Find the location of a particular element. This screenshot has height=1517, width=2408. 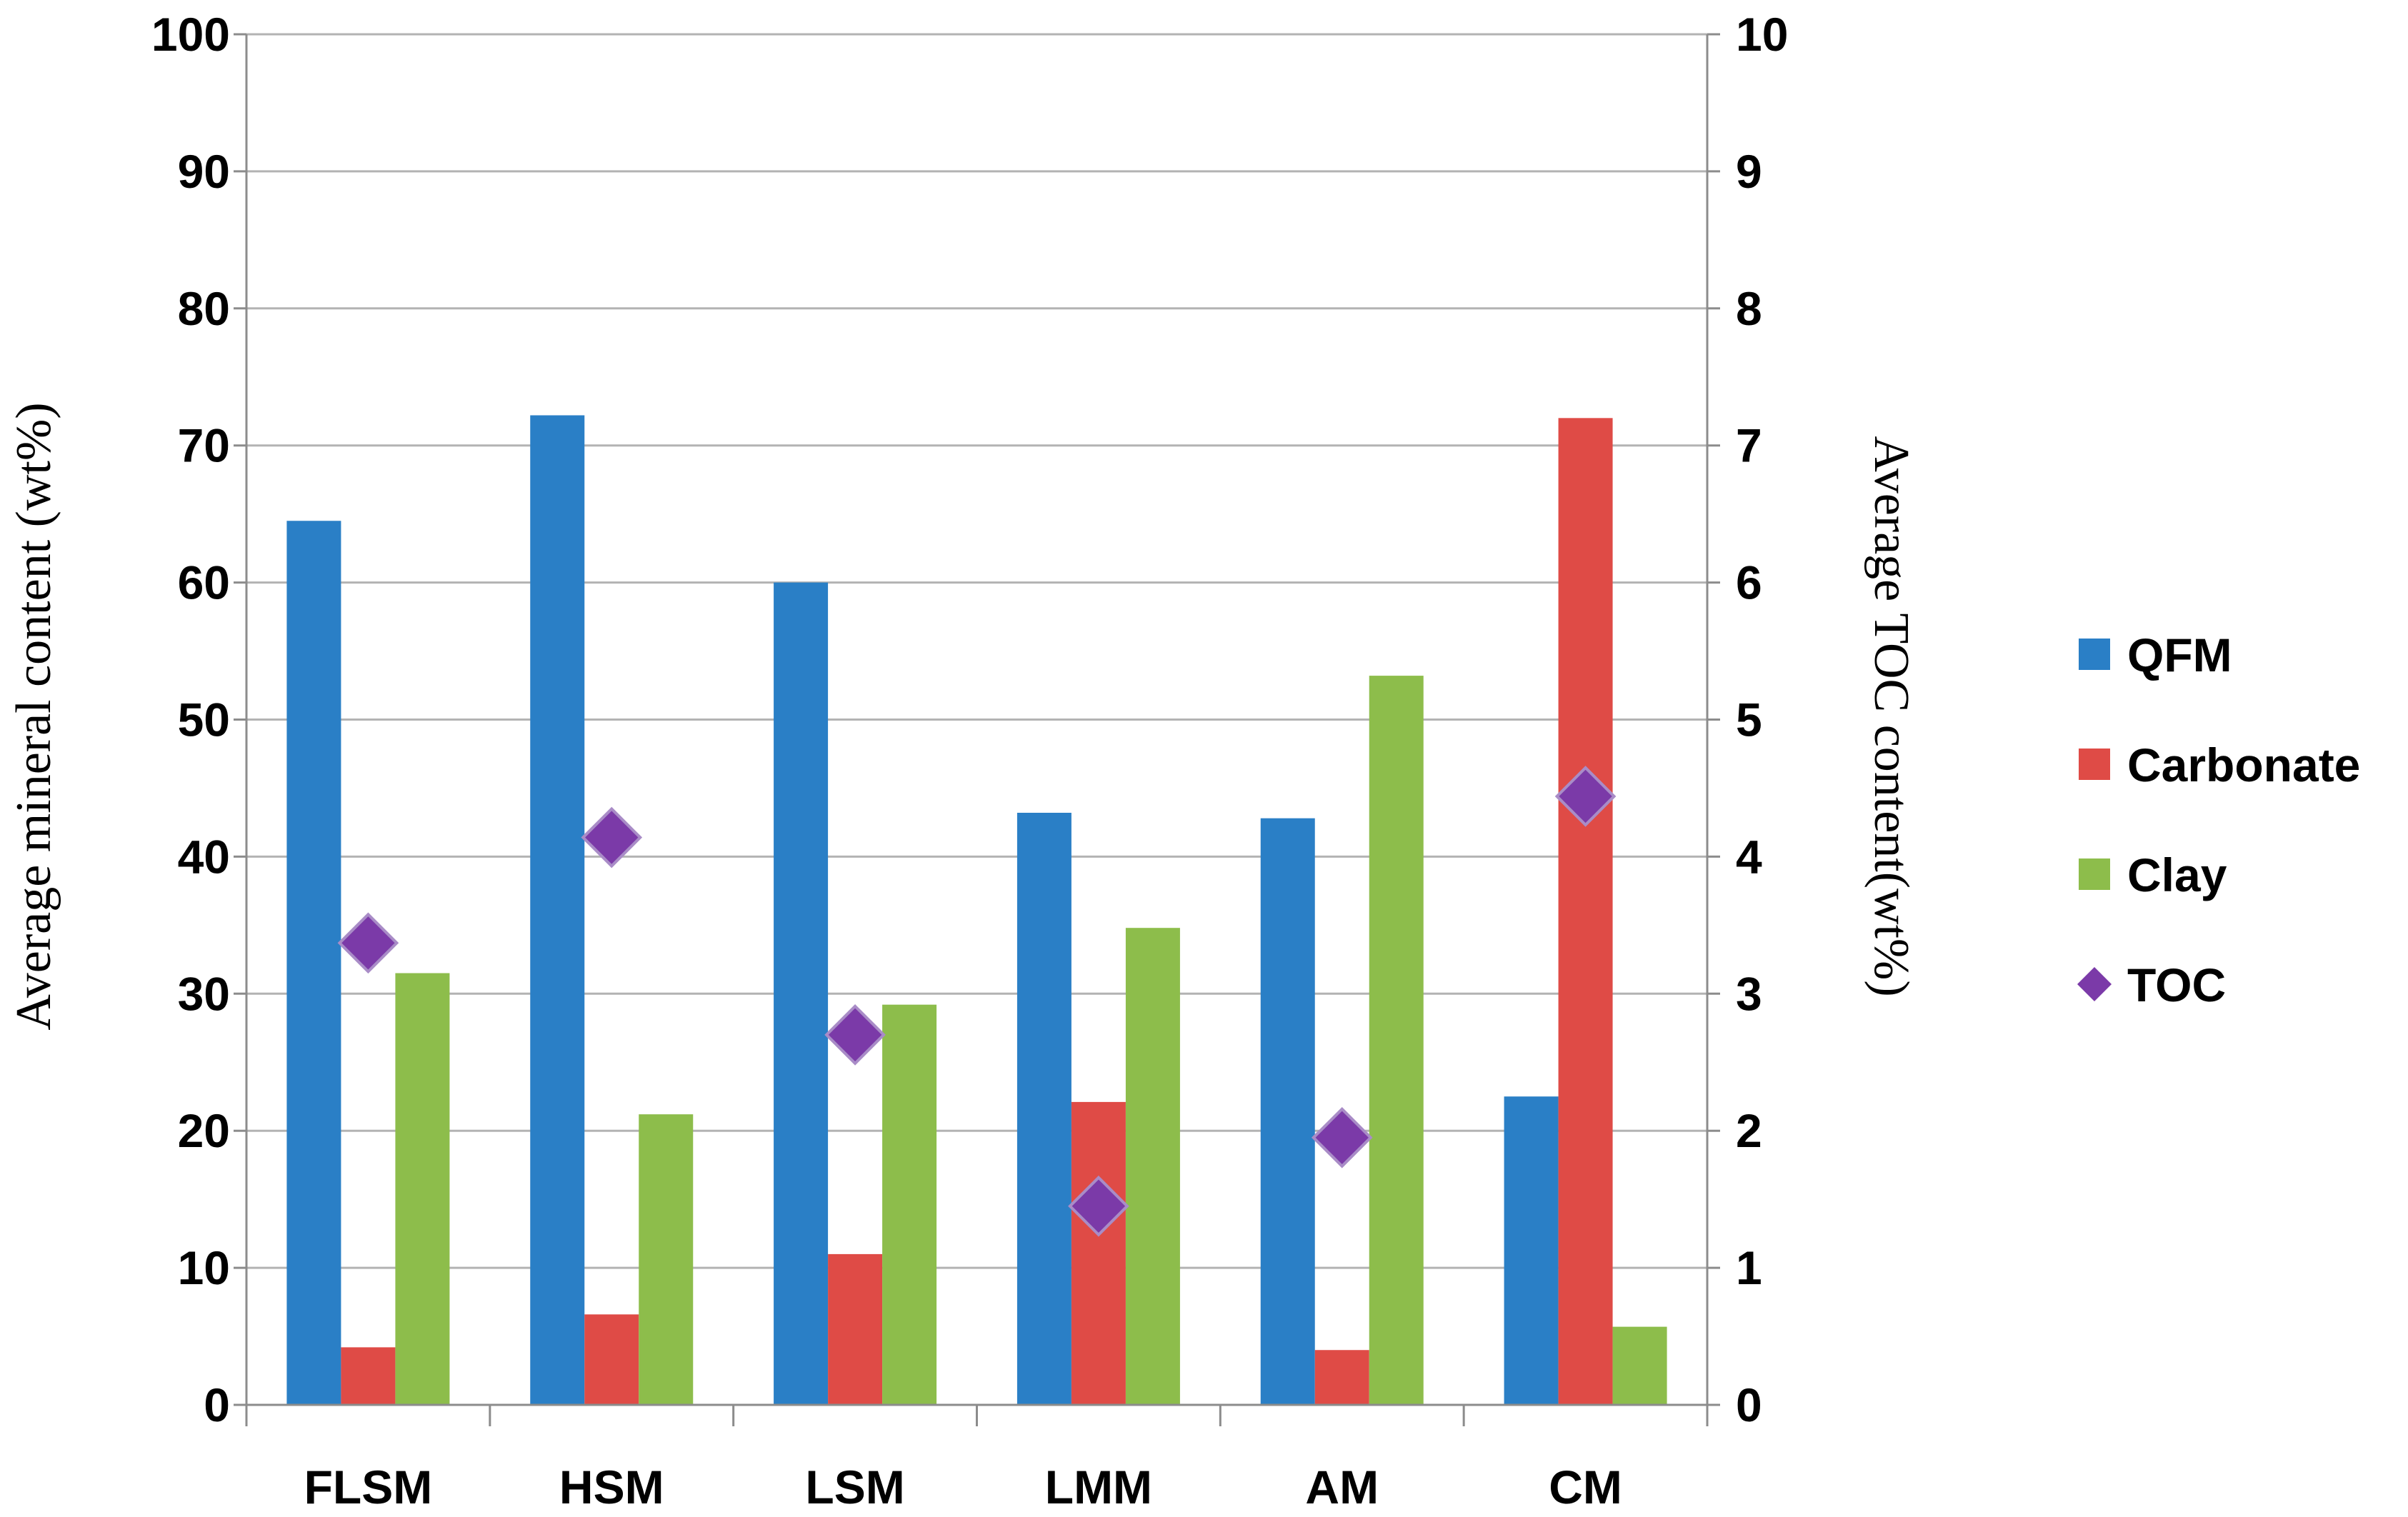

legend-label-clay: Clay is located at coordinates (2177, 874).